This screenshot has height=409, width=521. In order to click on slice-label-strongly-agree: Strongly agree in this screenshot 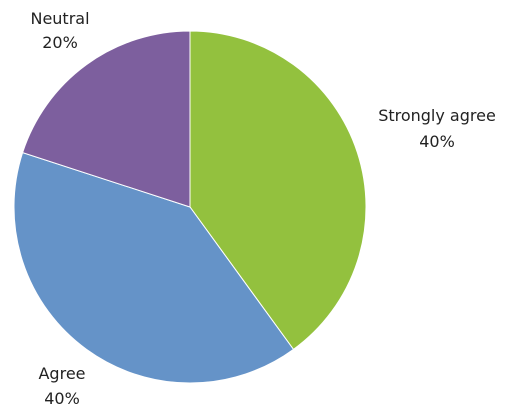, I will do `click(437, 115)`.